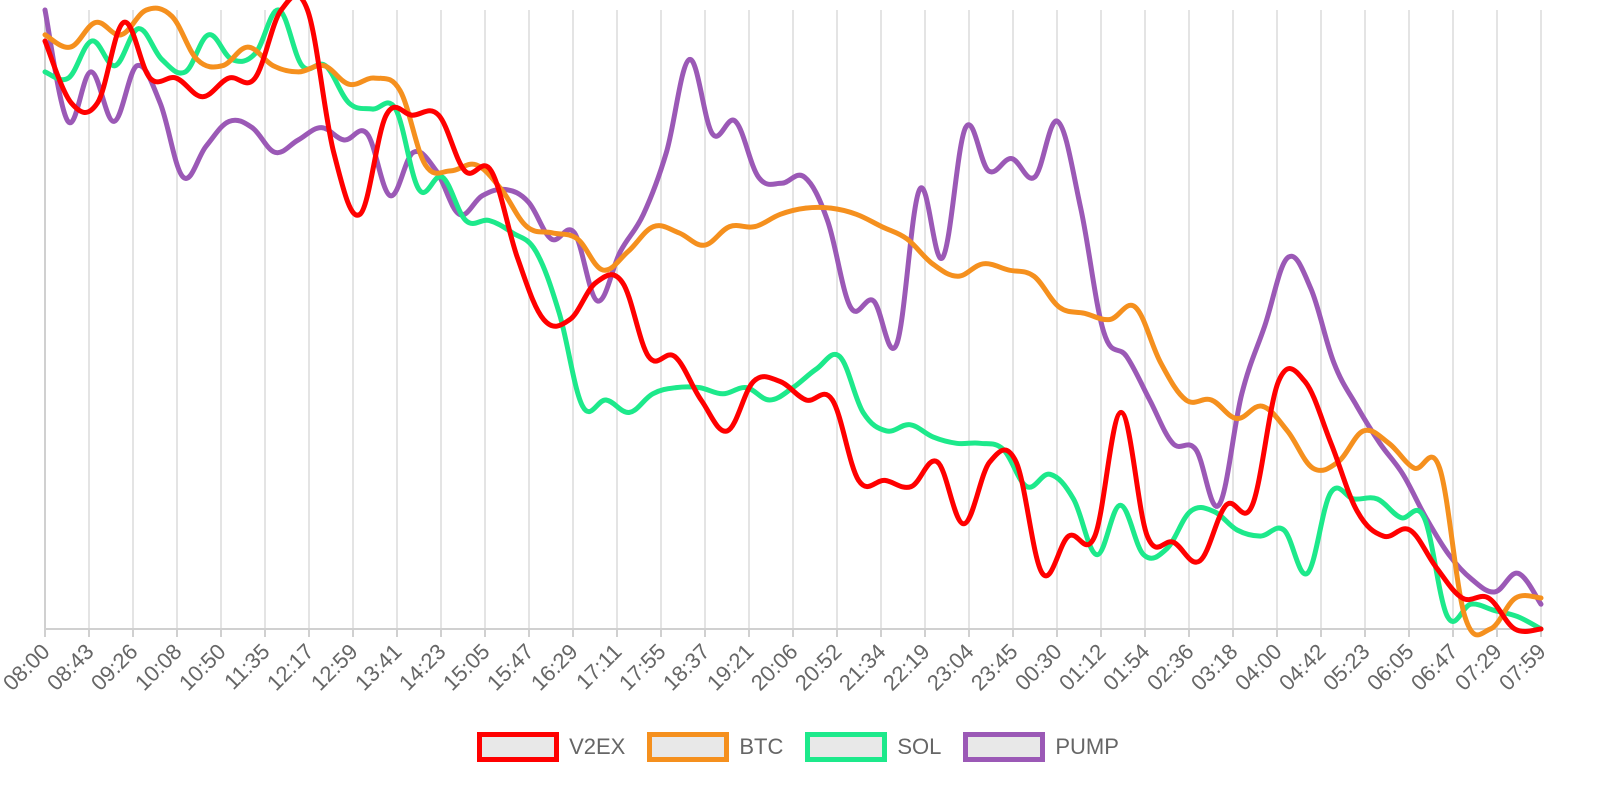 The height and width of the screenshot is (800, 1600). What do you see at coordinates (422, 667) in the screenshot?
I see `x-tick-label: 14:23` at bounding box center [422, 667].